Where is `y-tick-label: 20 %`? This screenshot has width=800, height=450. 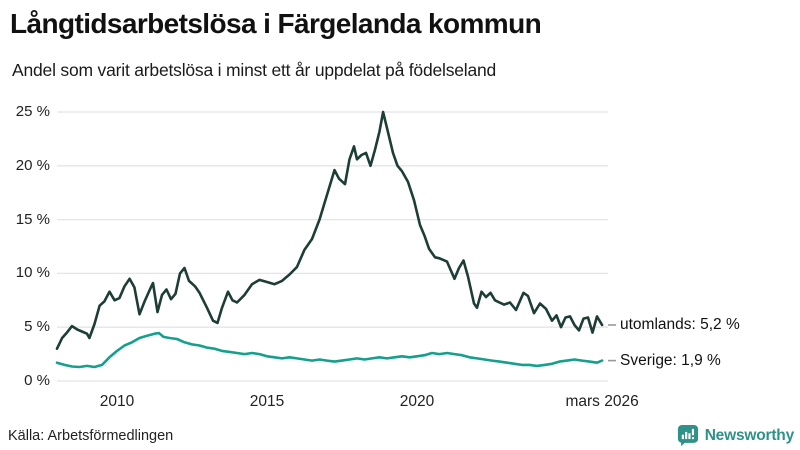 y-tick-label: 20 % is located at coordinates (32, 165).